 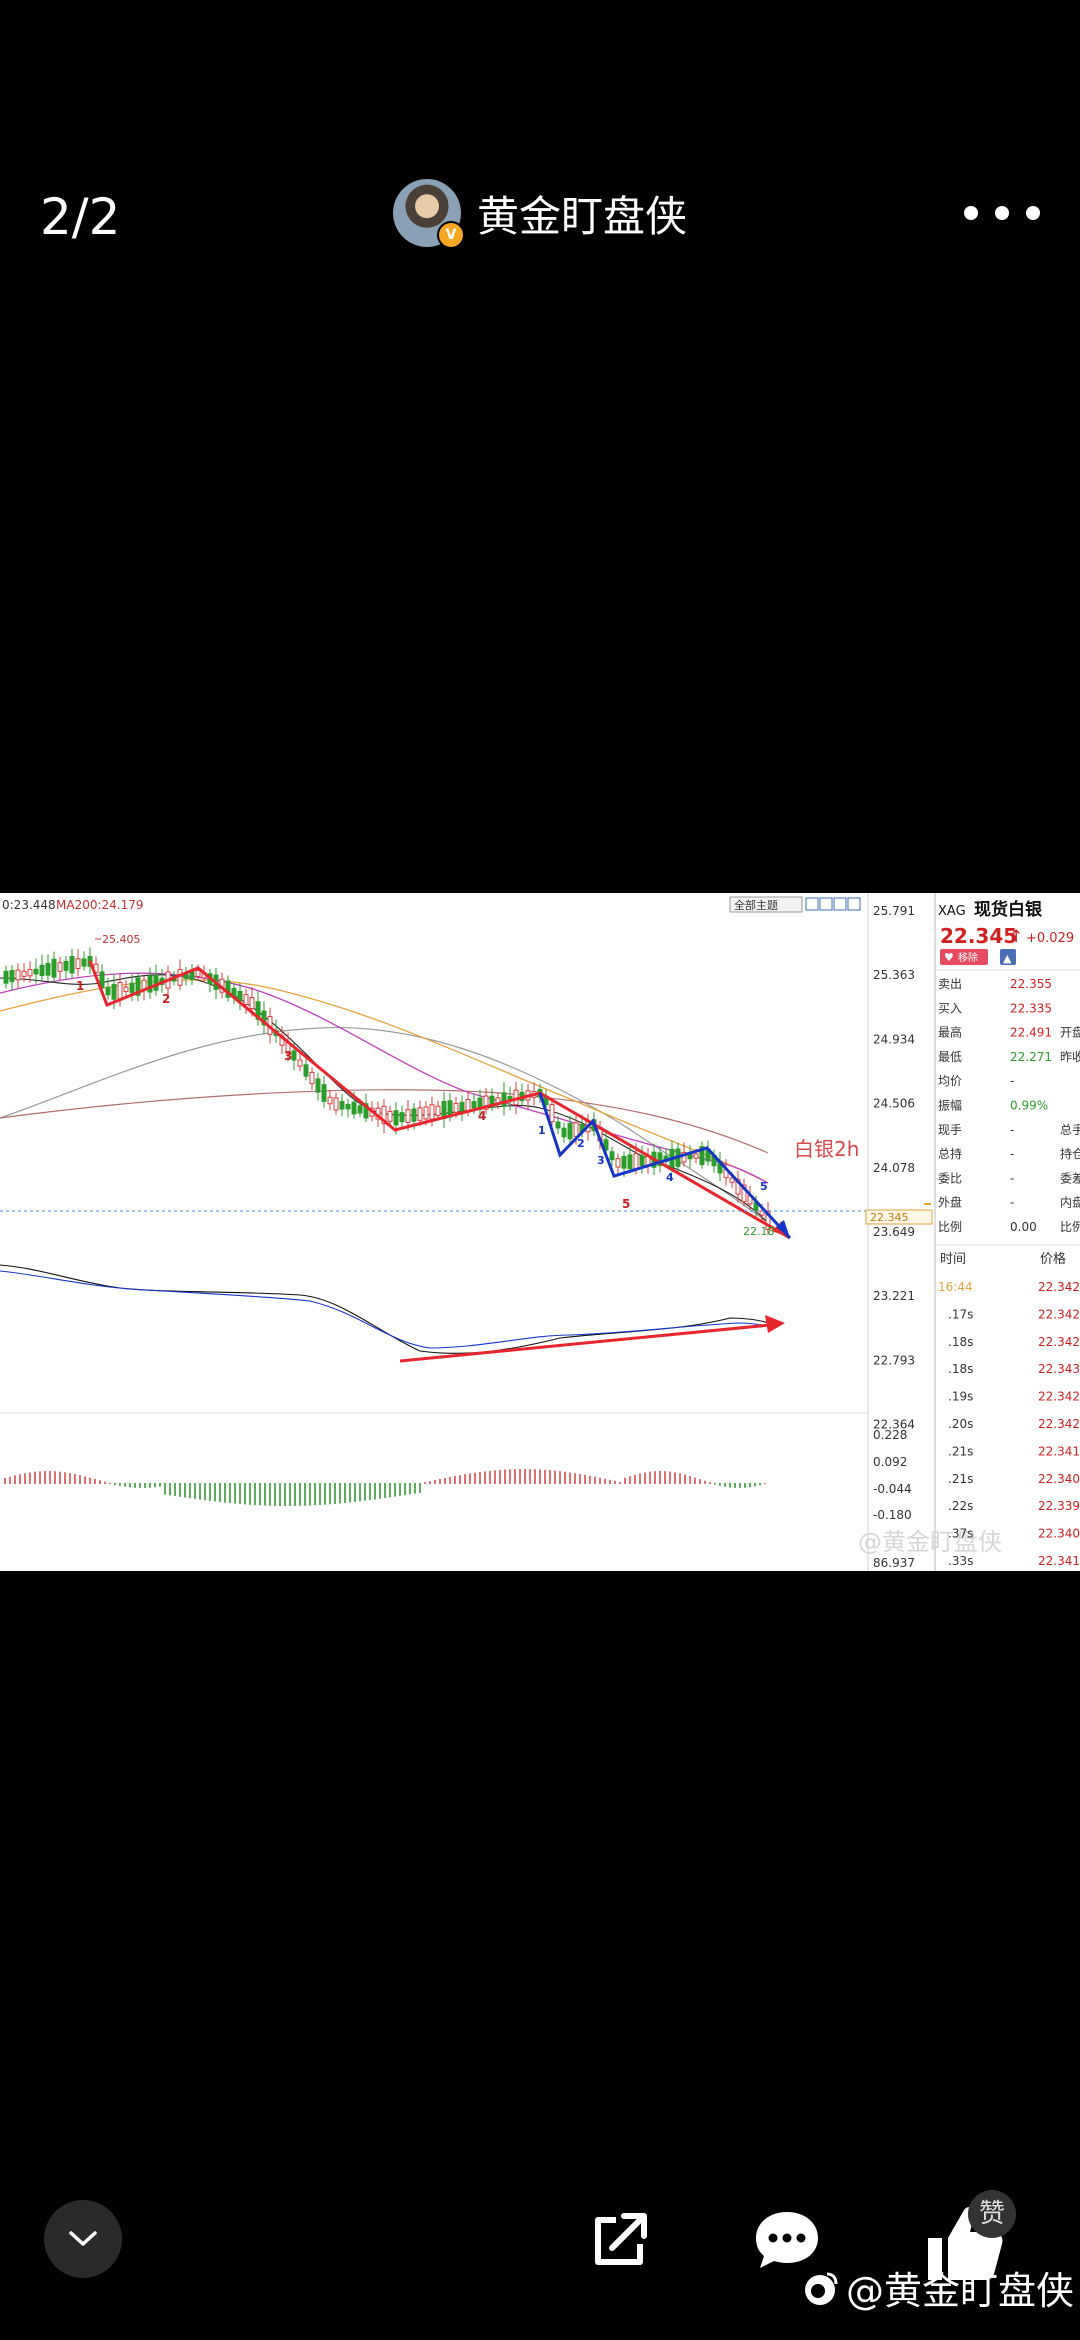 What do you see at coordinates (439, 1100) in the screenshot?
I see `red-wave-line` at bounding box center [439, 1100].